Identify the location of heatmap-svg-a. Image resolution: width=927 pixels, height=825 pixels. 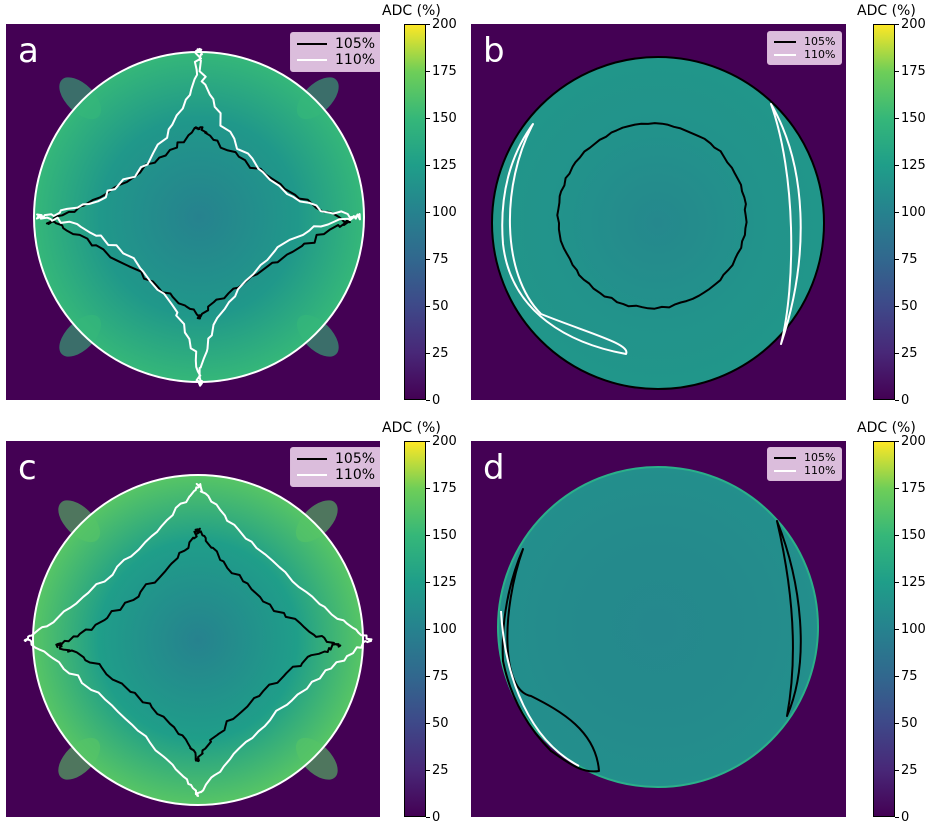
(199, 217).